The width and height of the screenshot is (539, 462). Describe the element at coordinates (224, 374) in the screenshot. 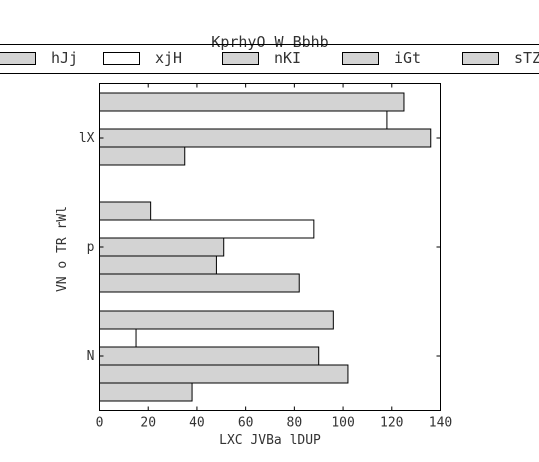

I see `bar-N-iGt` at that location.